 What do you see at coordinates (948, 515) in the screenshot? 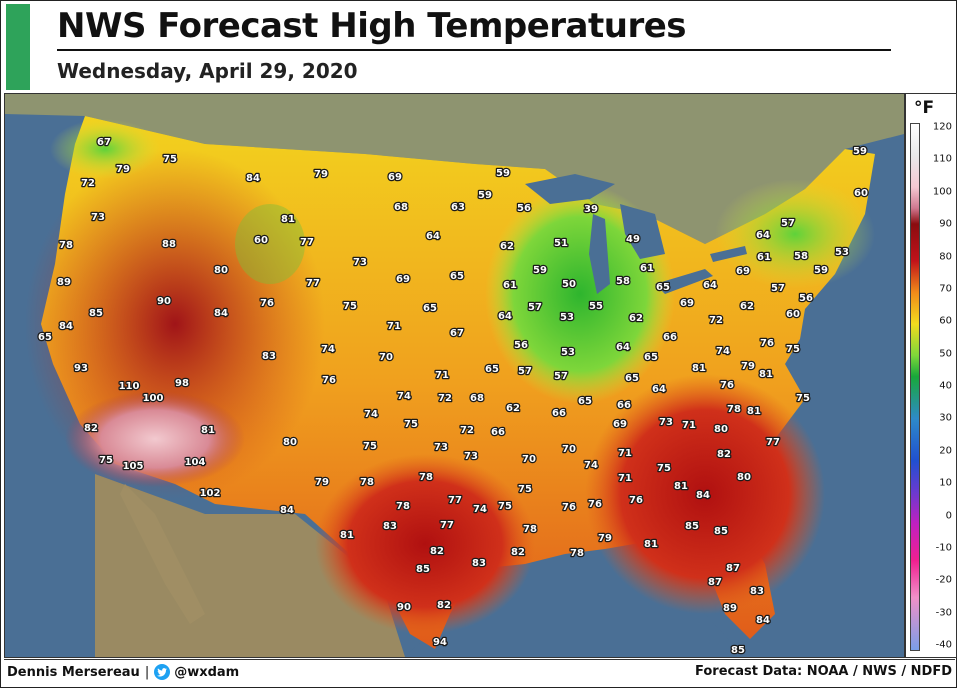
I see `legend-tick-label: 0` at bounding box center [948, 515].